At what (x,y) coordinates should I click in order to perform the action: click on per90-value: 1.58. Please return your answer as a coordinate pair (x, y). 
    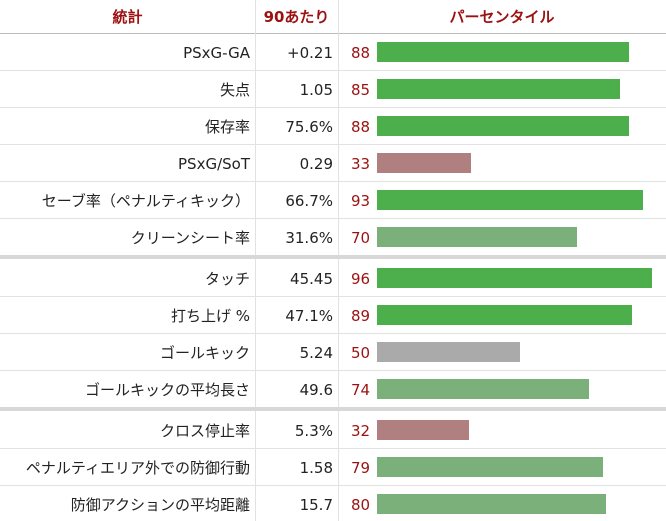
    Looking at the image, I should click on (316, 467).